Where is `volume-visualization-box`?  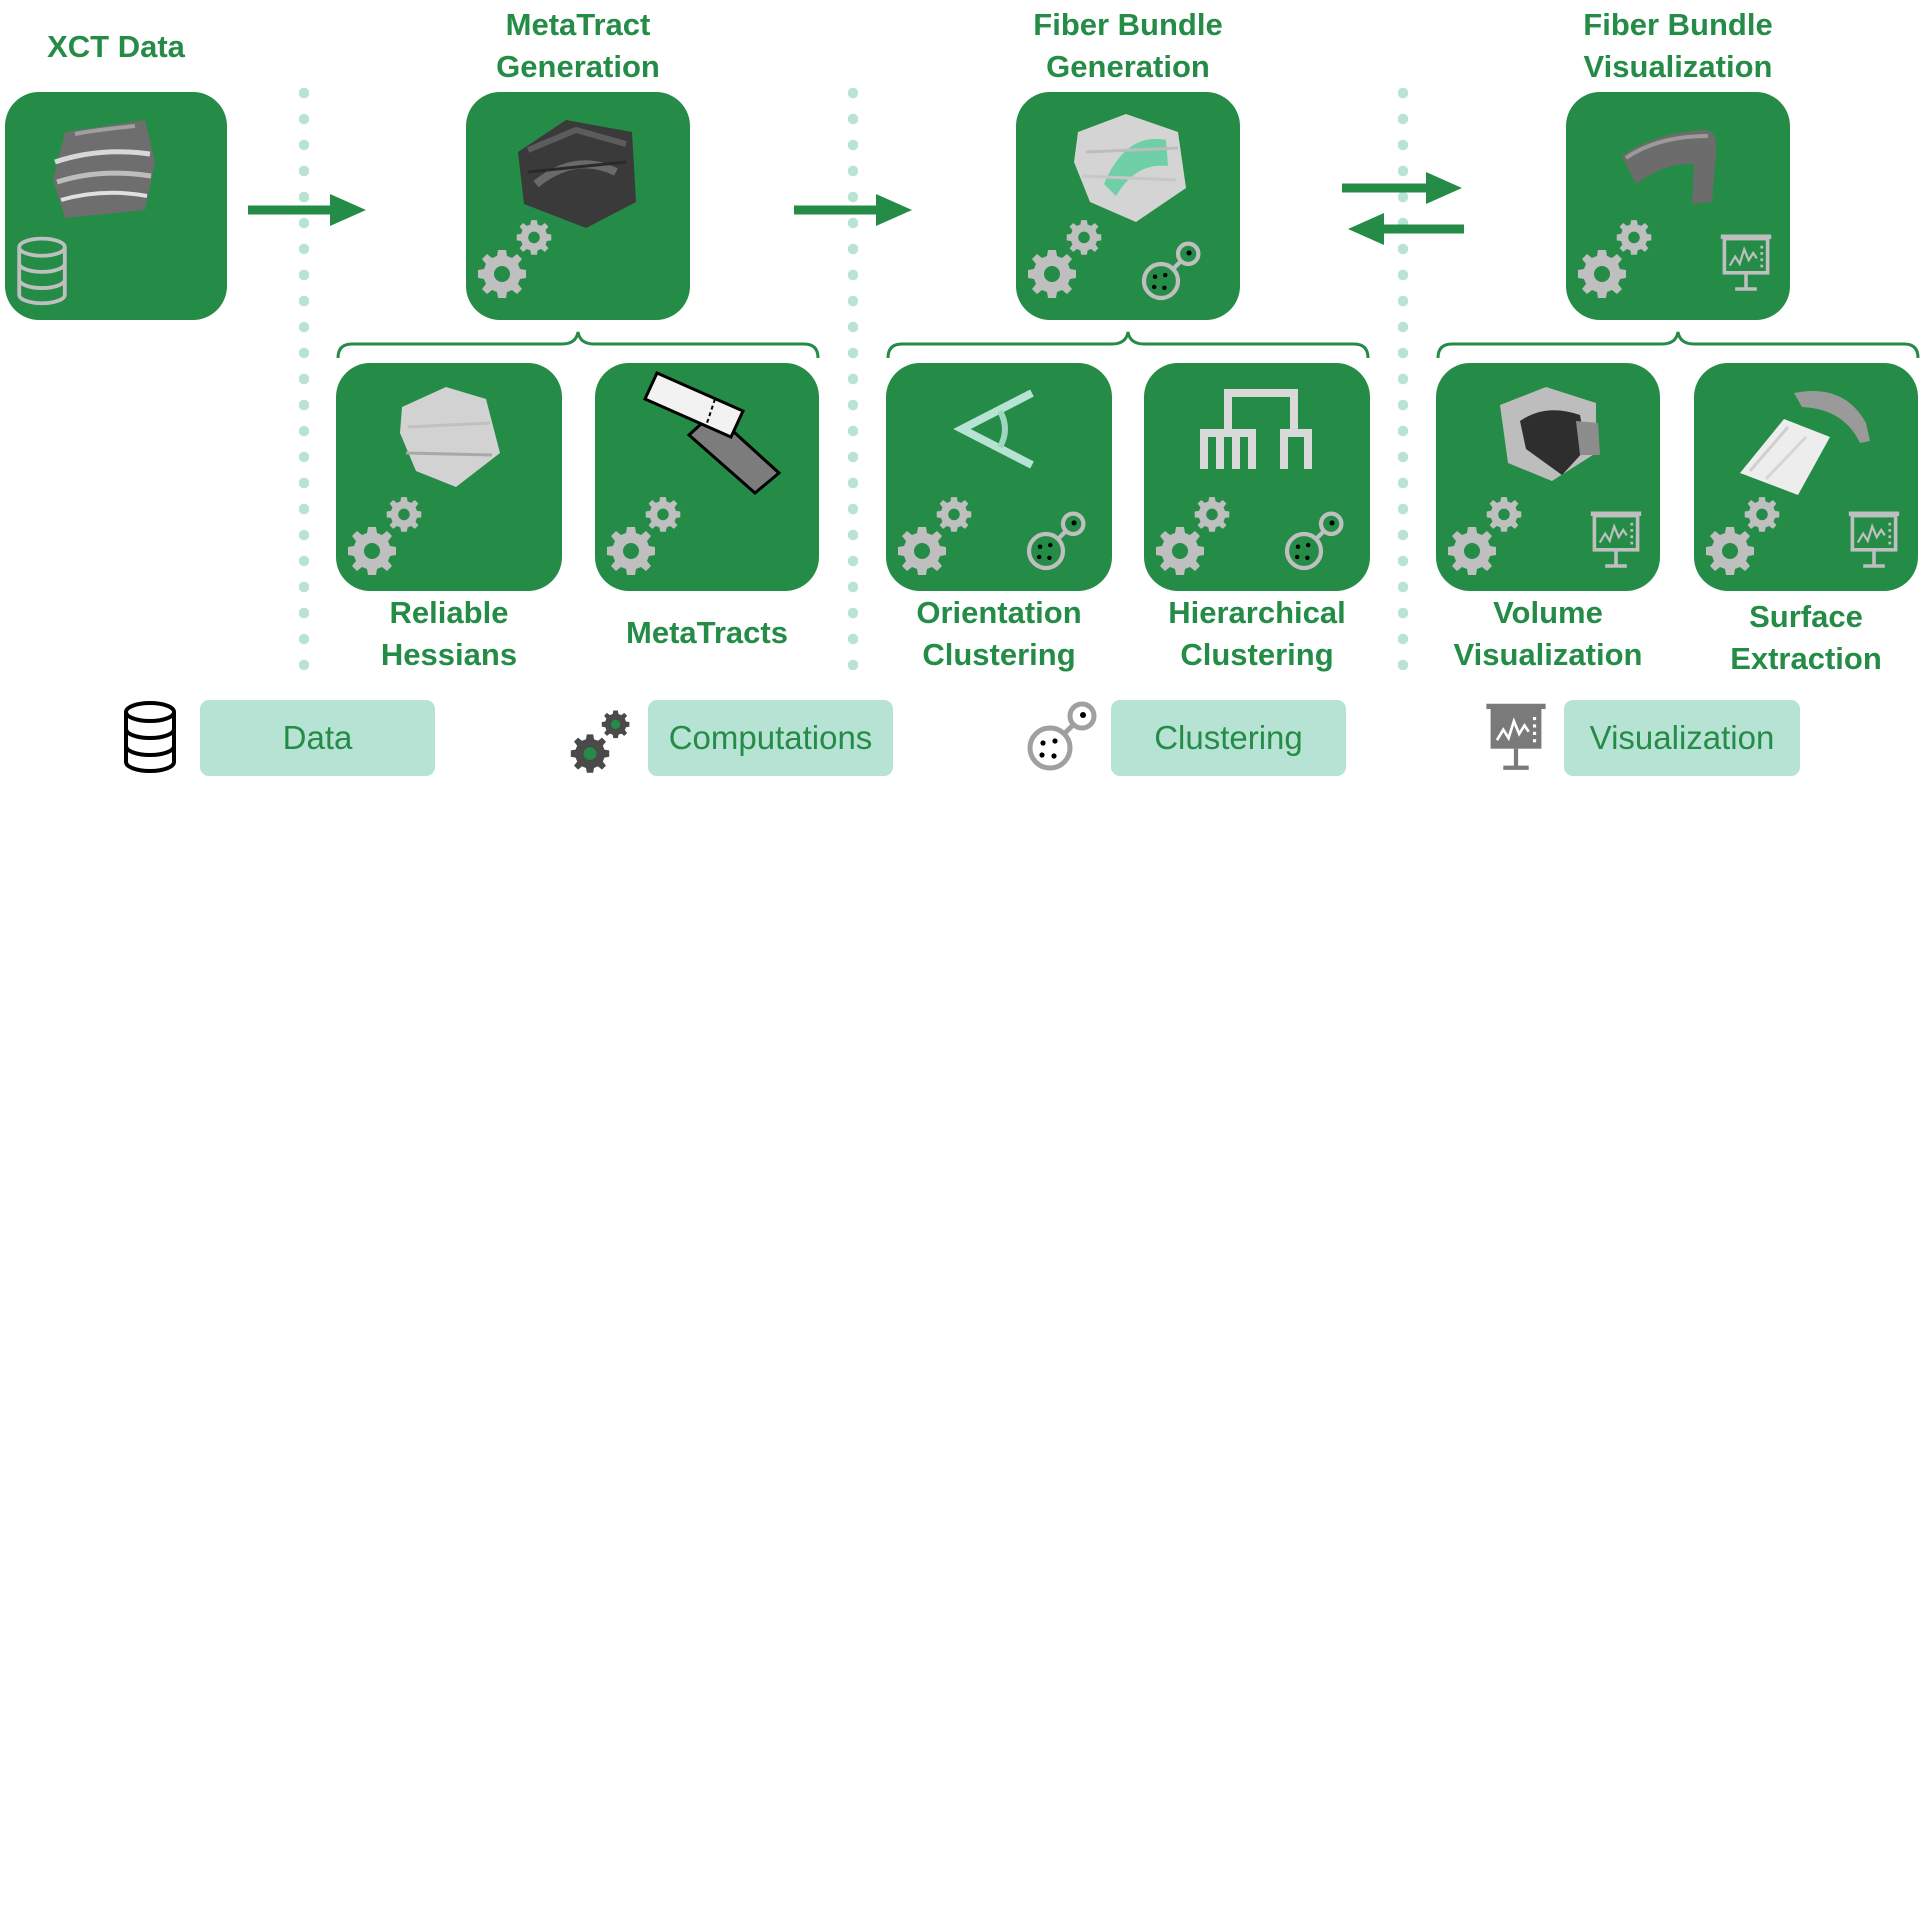 volume-visualization-box is located at coordinates (1548, 477).